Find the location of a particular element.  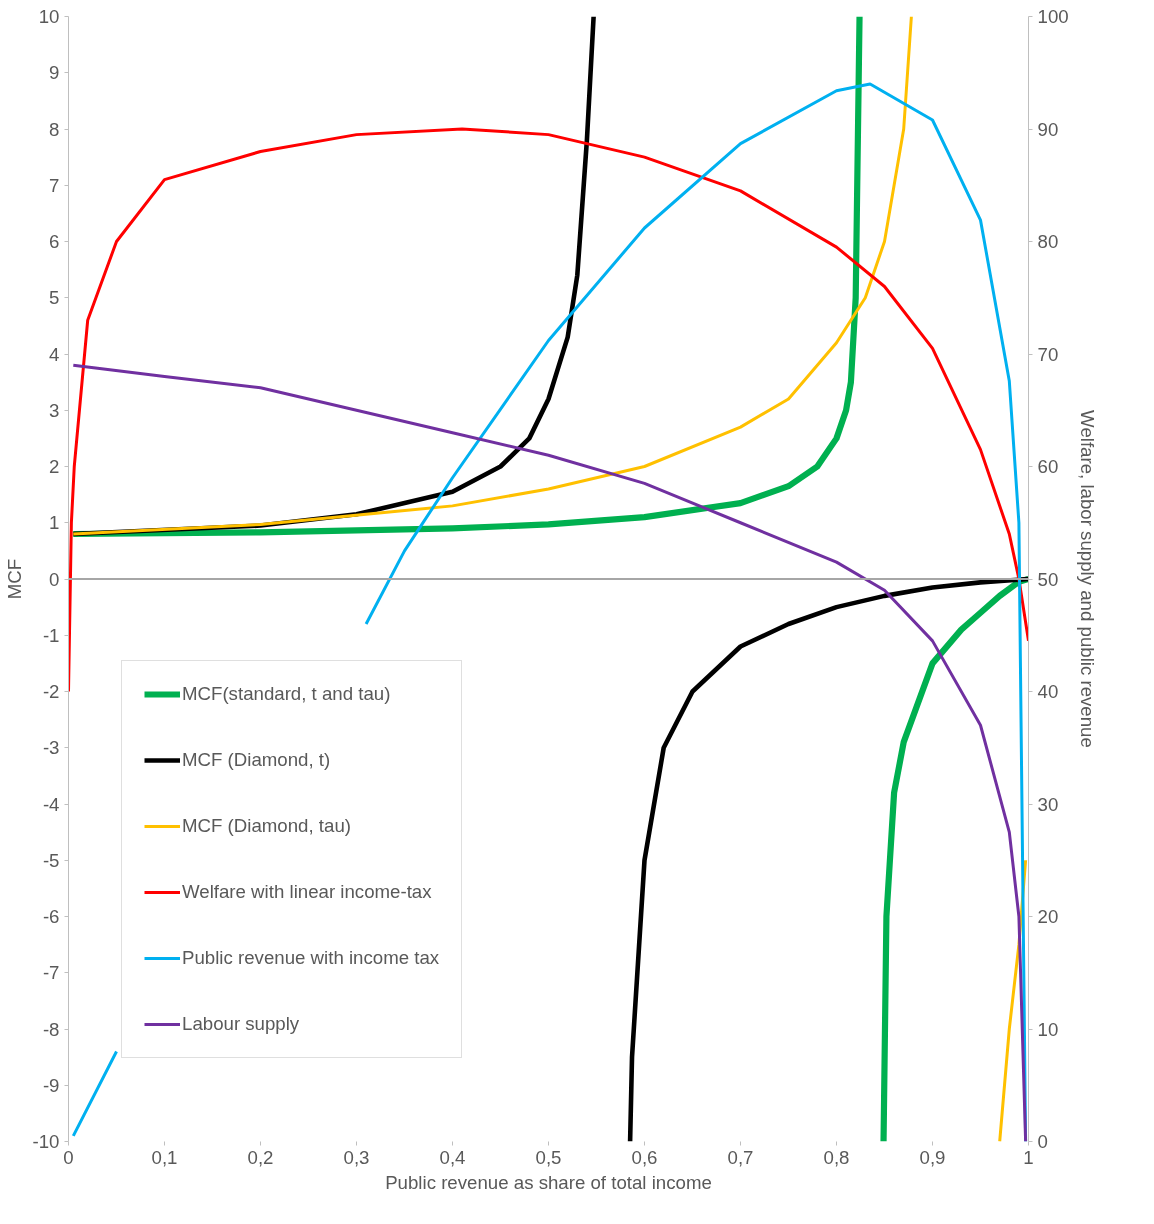

y-tick-label: -2 is located at coordinates (51, 691).